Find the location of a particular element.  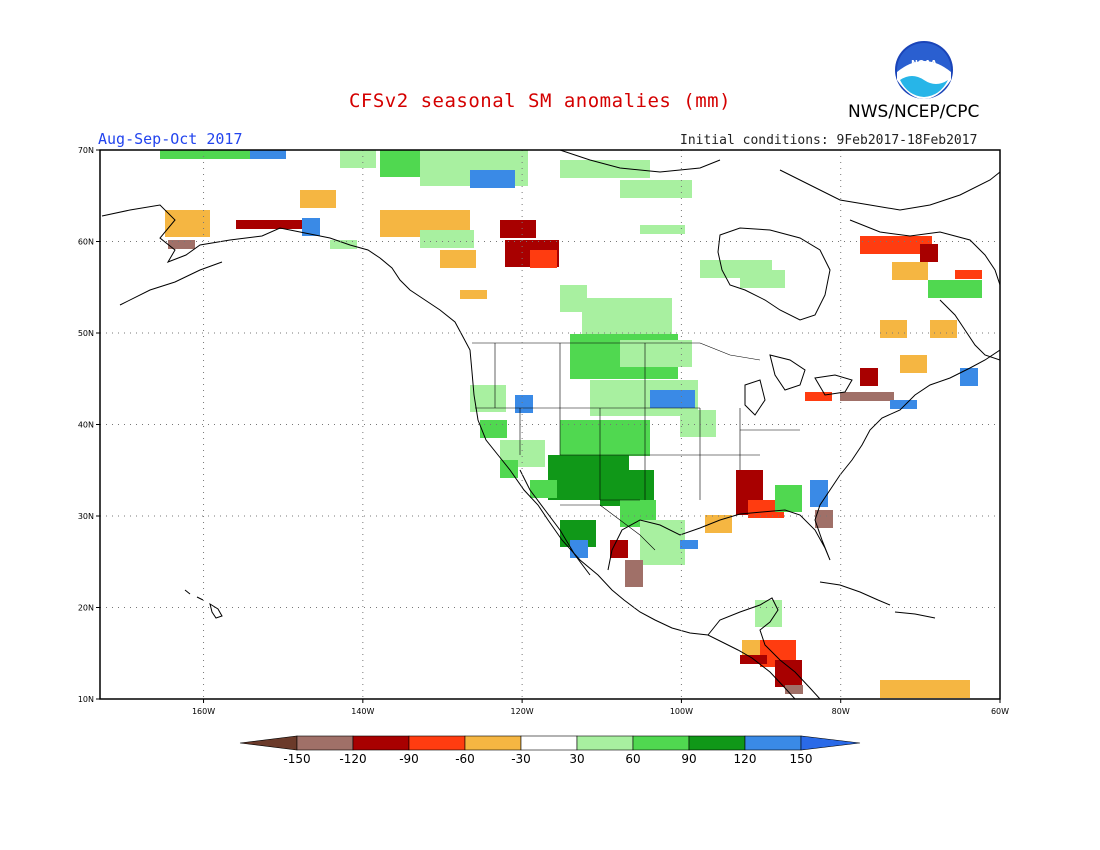

lon-tick-label: 60W is located at coordinates (1000, 711).